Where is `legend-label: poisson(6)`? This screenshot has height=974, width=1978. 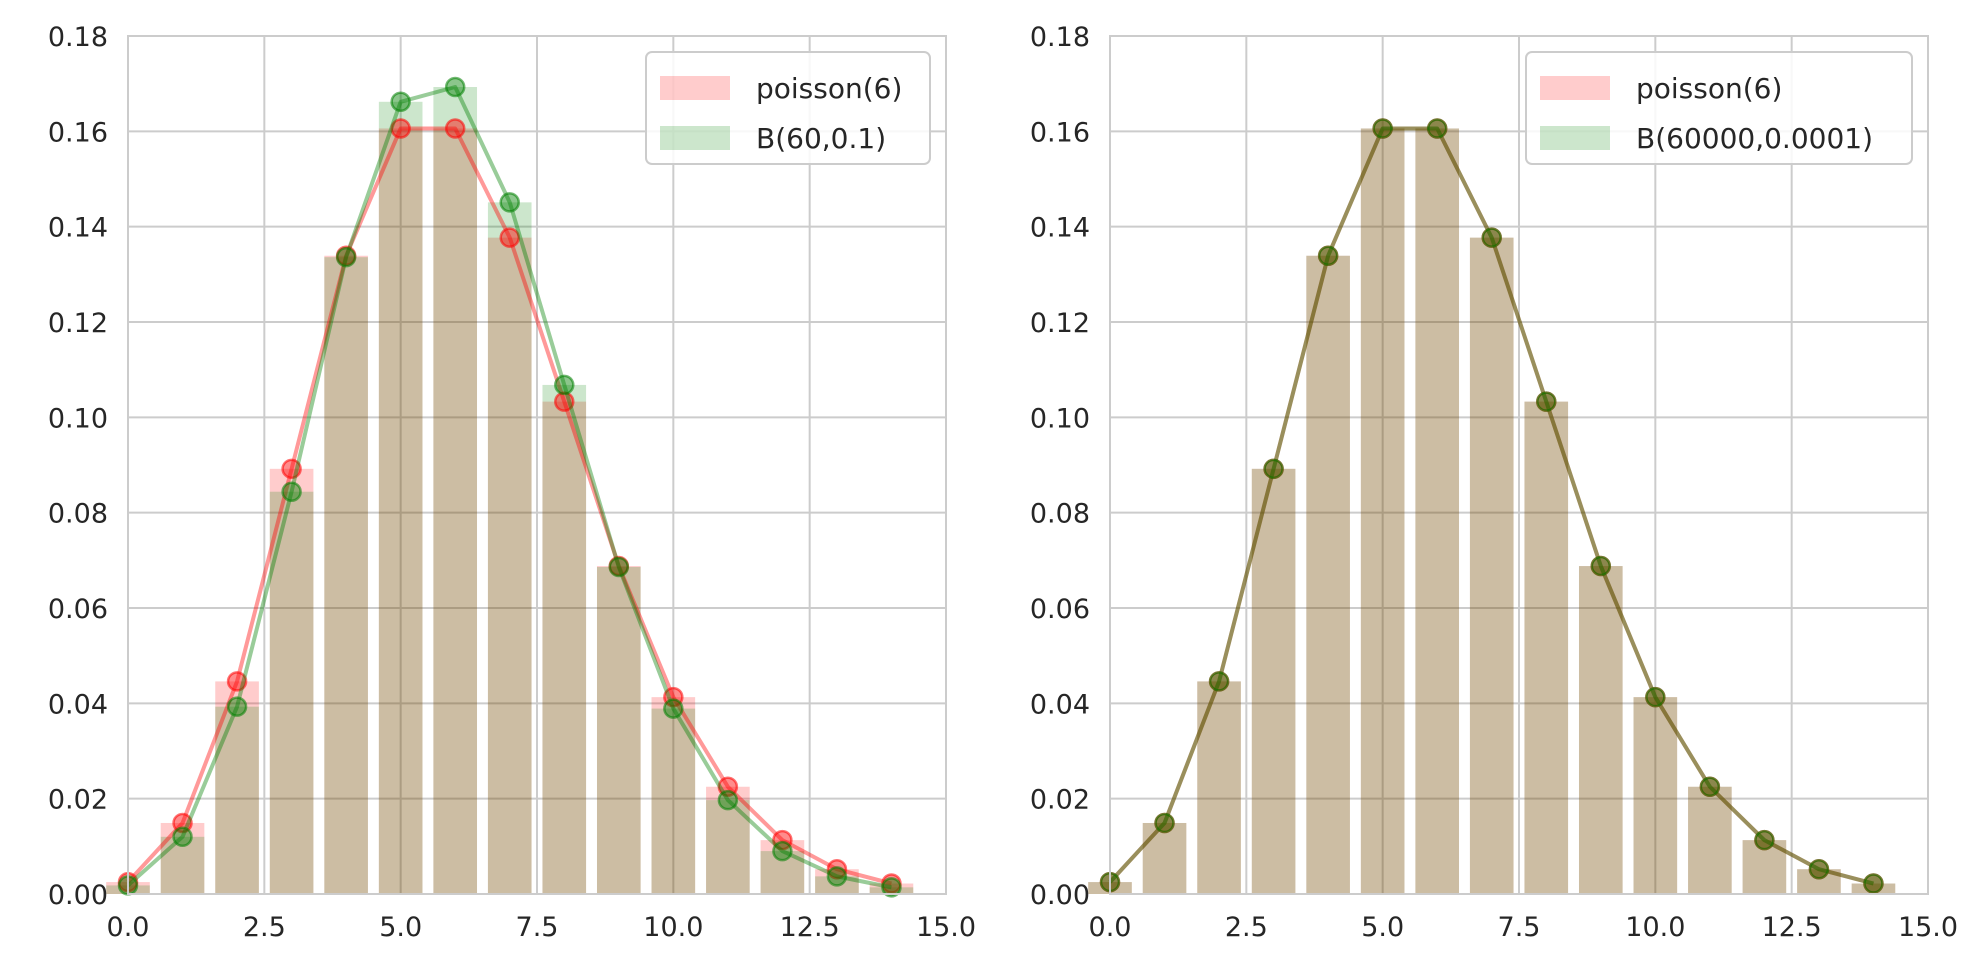
legend-label: poisson(6) is located at coordinates (1709, 88).